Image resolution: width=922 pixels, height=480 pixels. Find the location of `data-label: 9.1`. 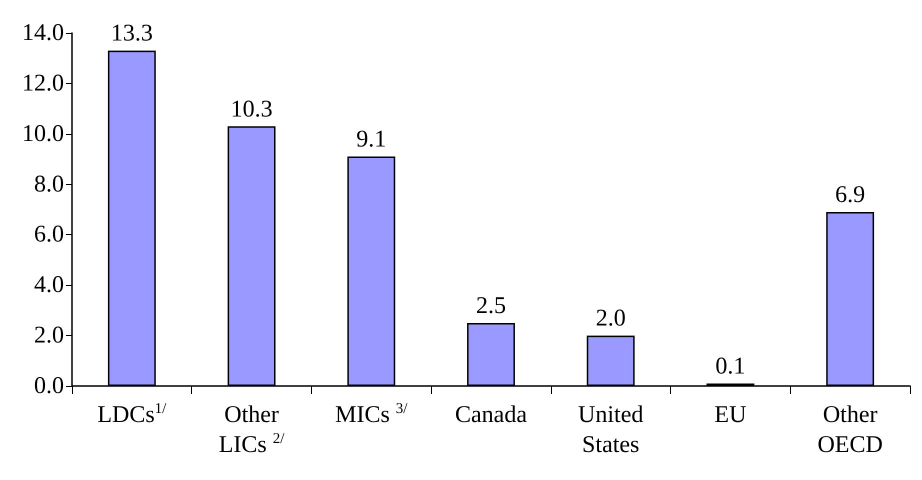

data-label: 9.1 is located at coordinates (371, 139).